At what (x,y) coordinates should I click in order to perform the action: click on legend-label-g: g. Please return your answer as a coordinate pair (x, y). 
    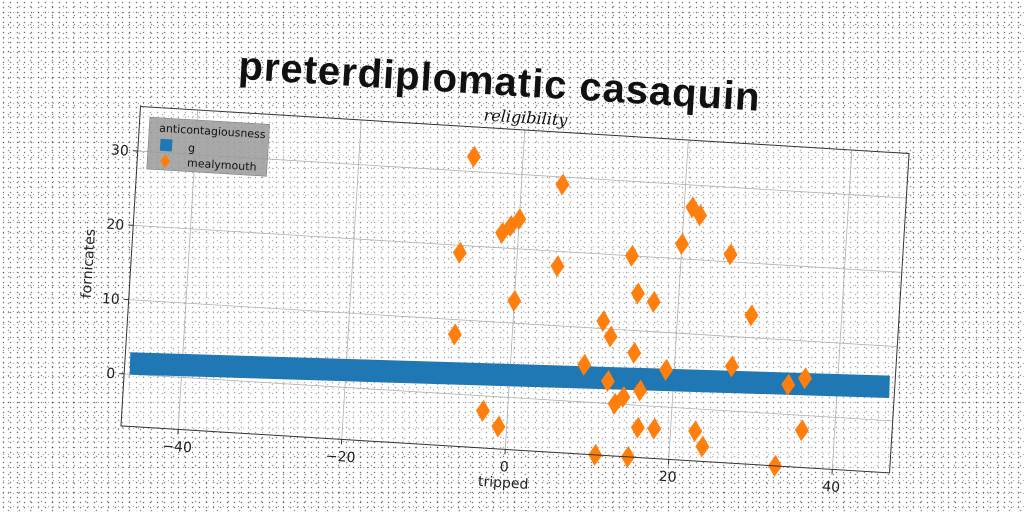
    Looking at the image, I should click on (192, 147).